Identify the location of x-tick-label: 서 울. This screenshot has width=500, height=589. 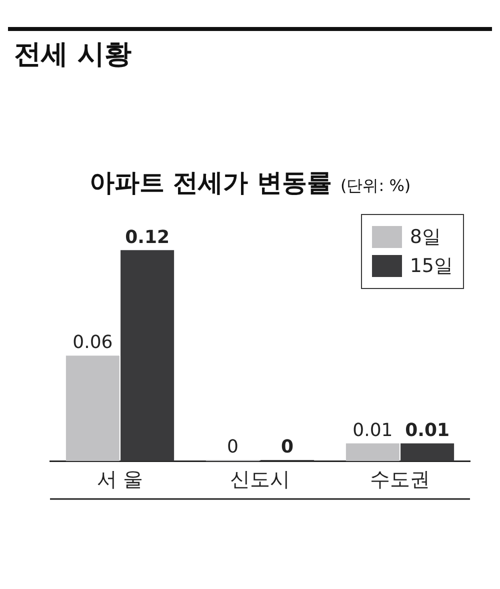
(120, 479).